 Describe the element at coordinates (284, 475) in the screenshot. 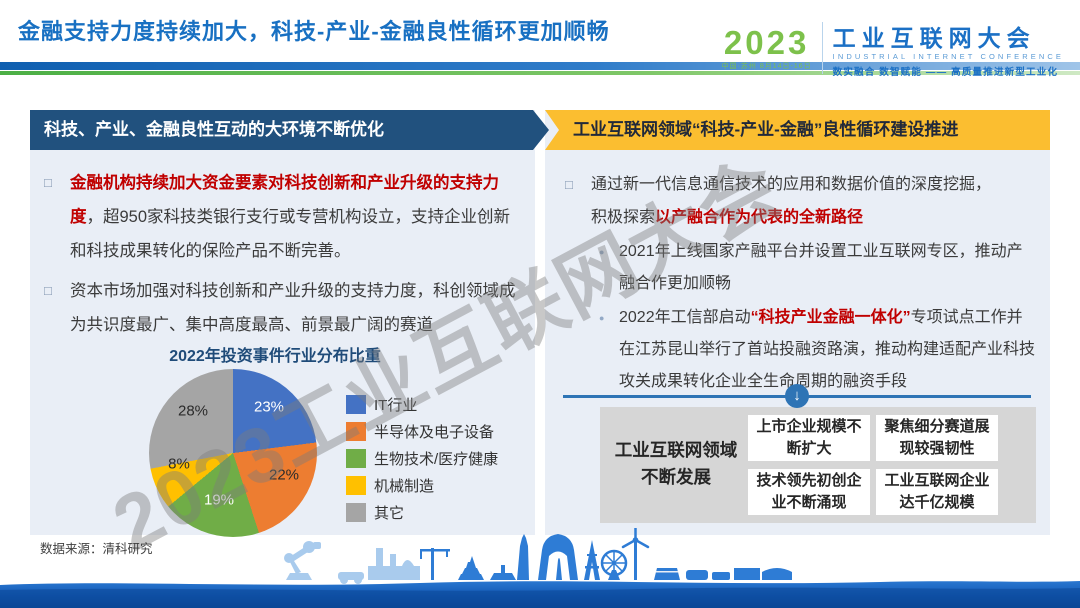

I see `pie-slice-label-semiconductor: 22%` at that location.